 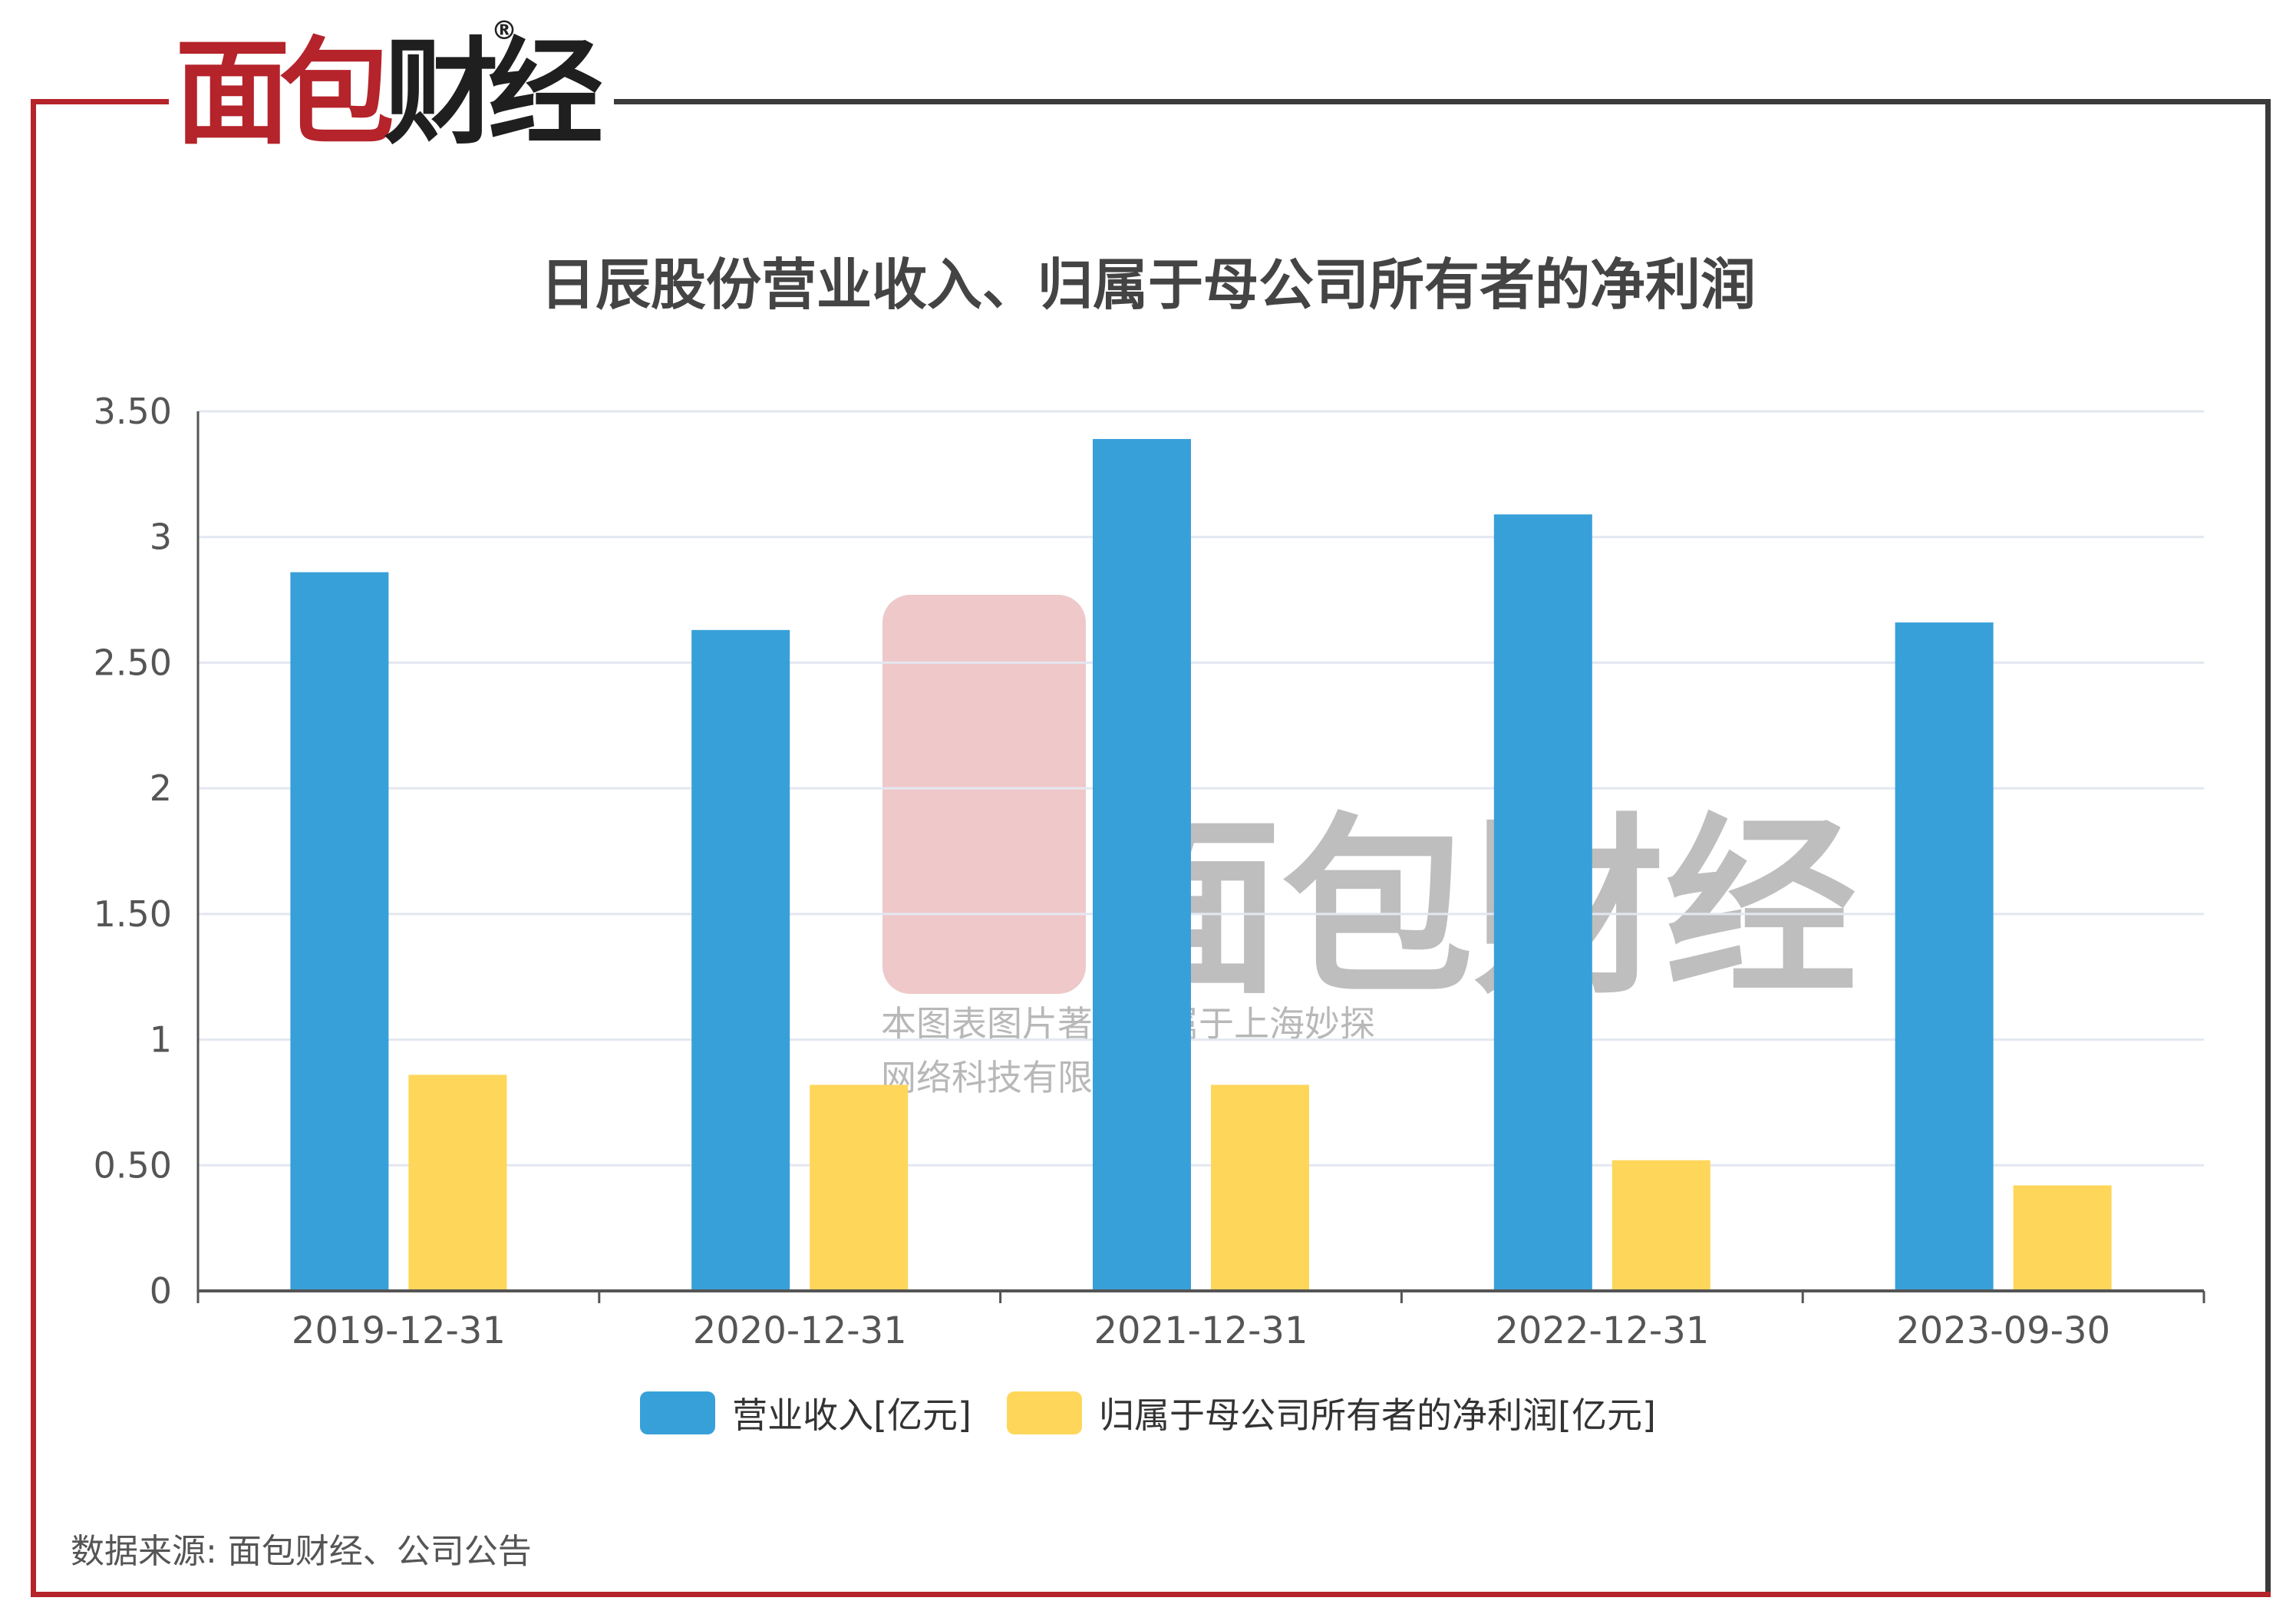 I want to click on y-tick-label: 2, so click(x=161, y=788).